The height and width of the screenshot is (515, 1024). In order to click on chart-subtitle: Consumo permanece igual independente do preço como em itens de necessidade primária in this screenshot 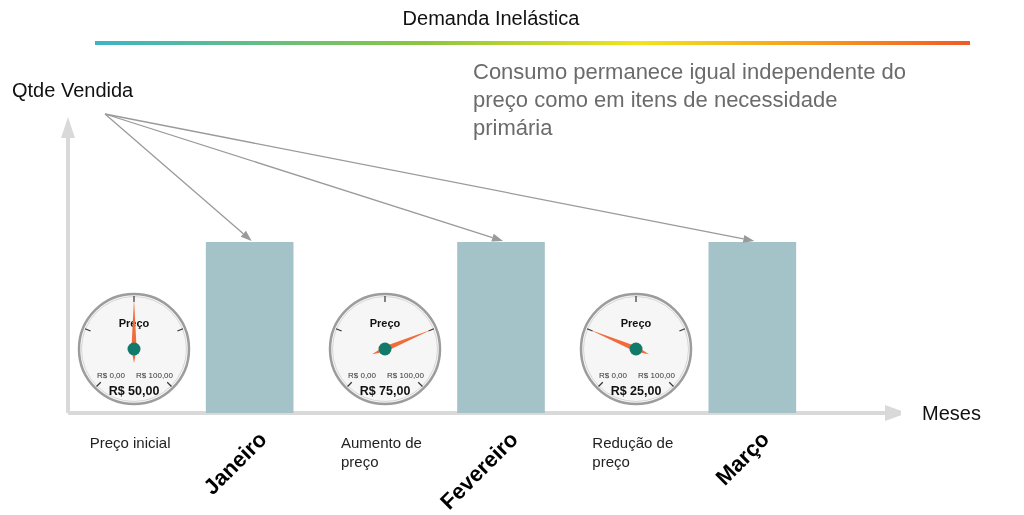, I will do `click(690, 100)`.